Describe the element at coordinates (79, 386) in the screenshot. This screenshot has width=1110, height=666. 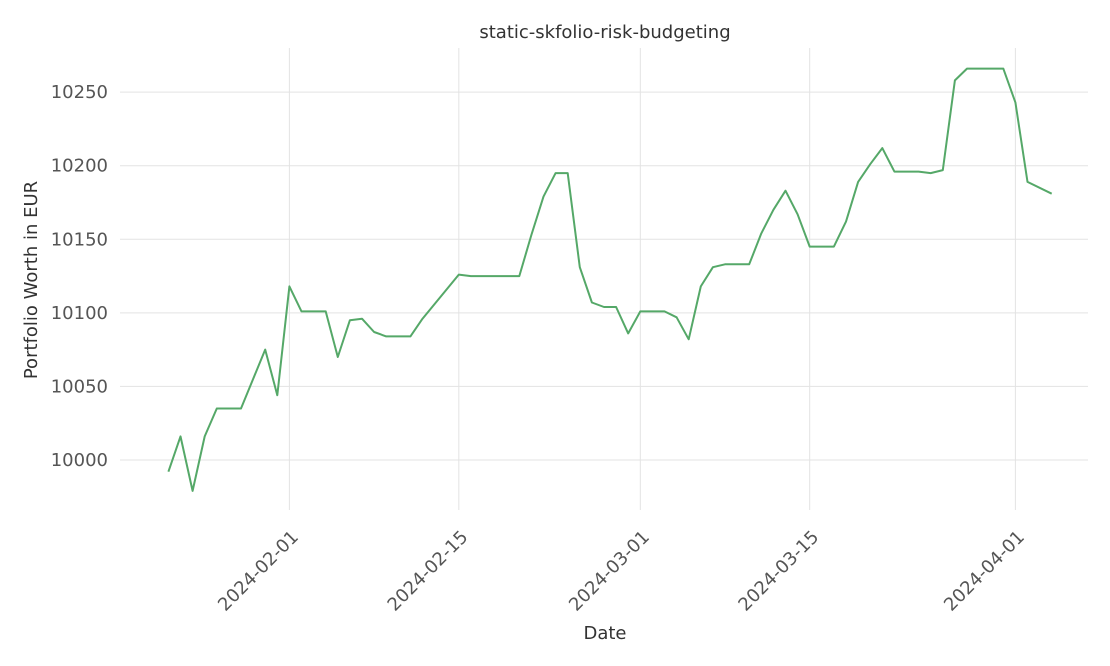
I see `y-tick-label: 10050` at that location.